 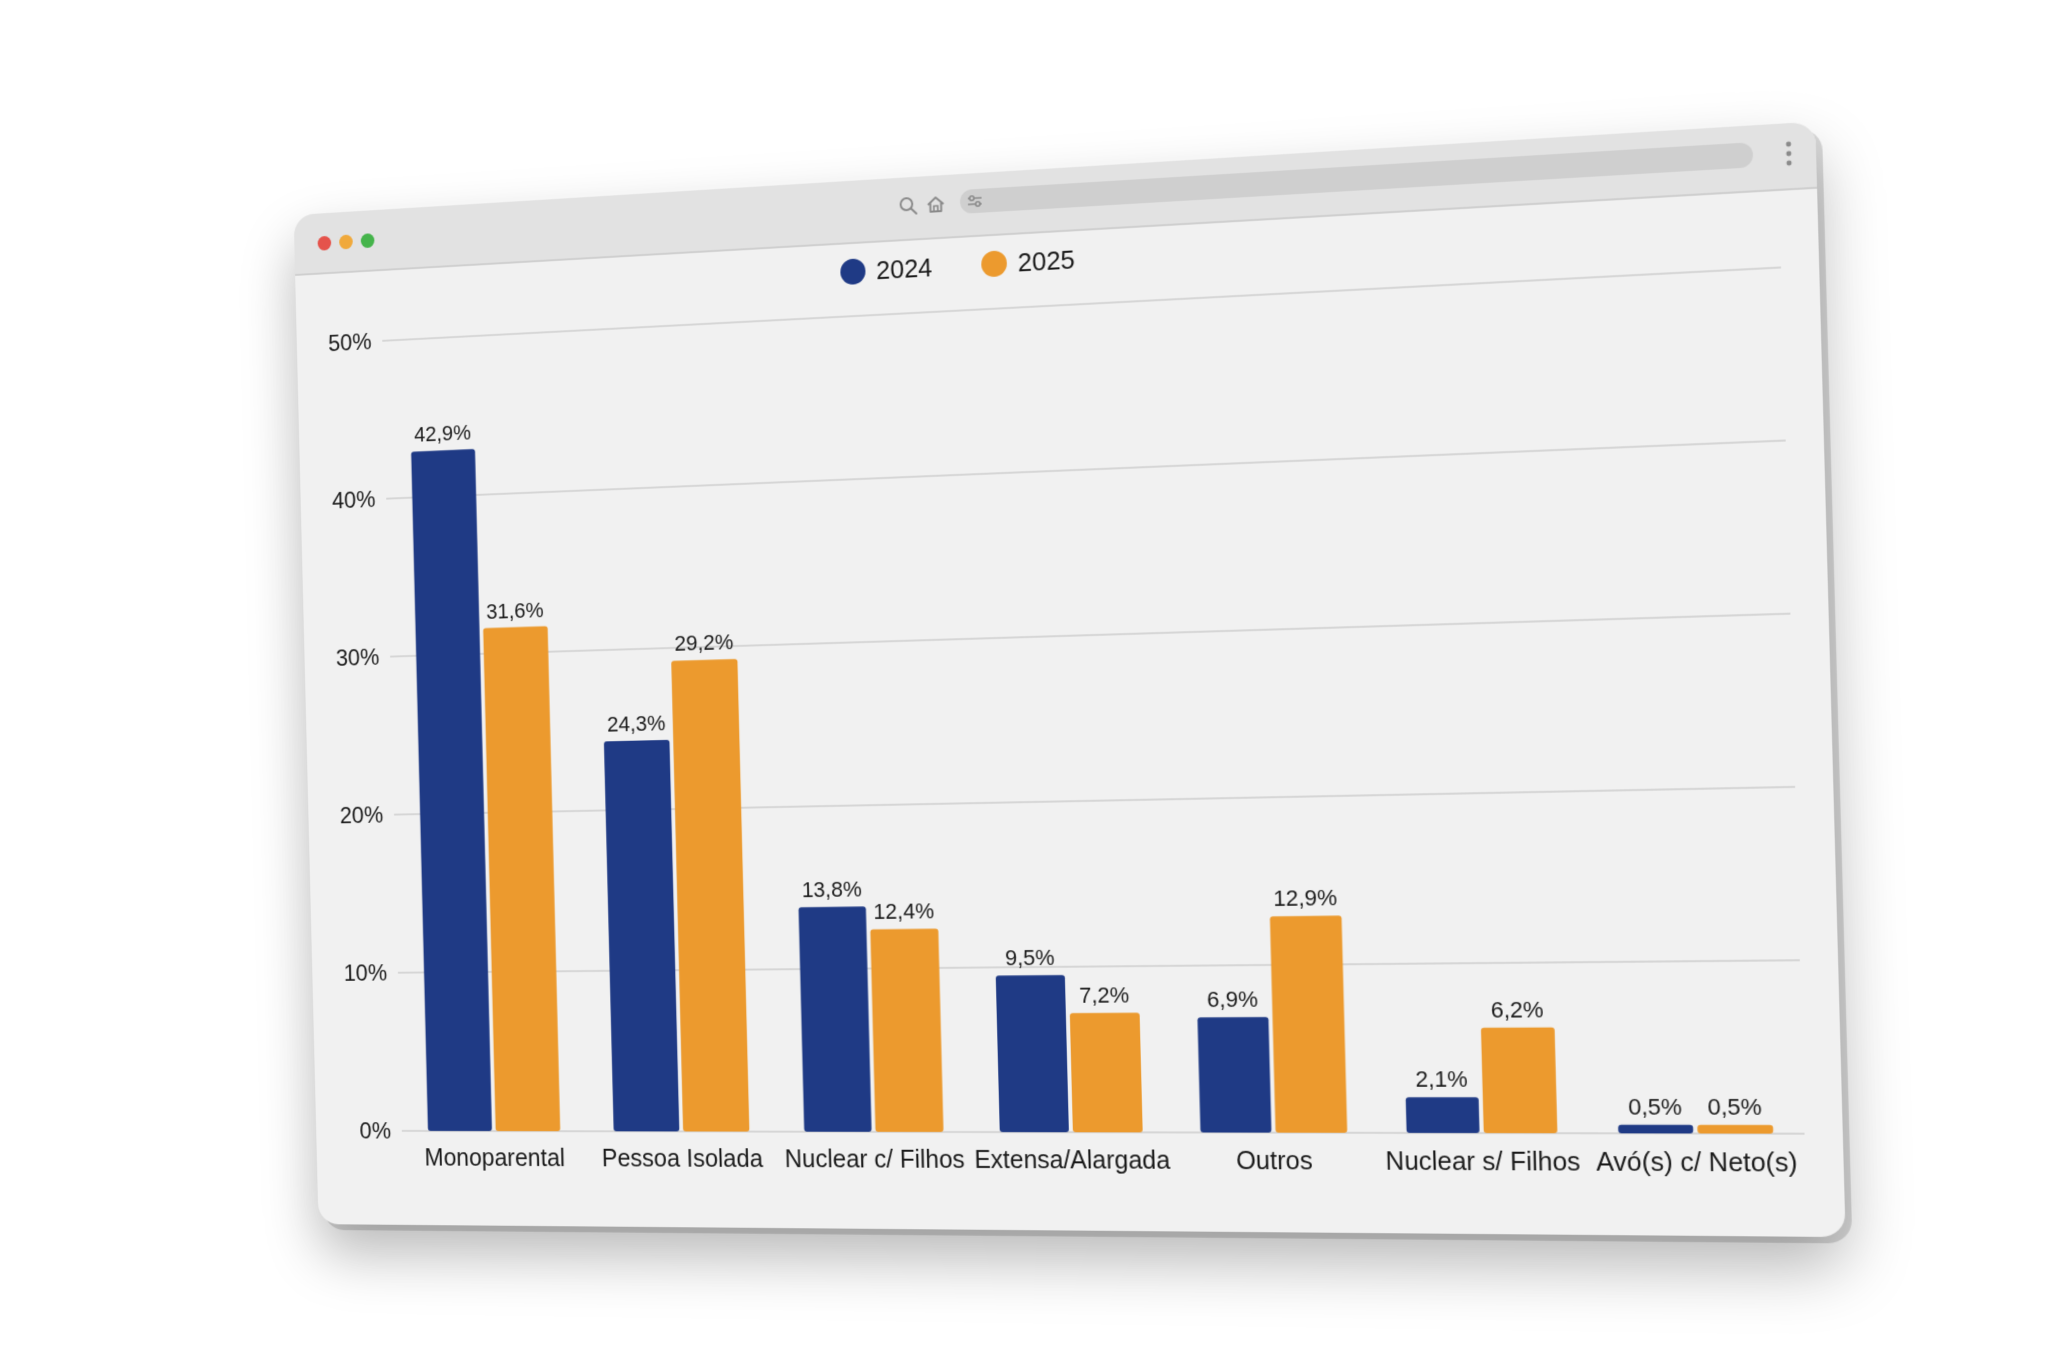 What do you see at coordinates (350, 342) in the screenshot?
I see `y-tick-label-50: 50%` at bounding box center [350, 342].